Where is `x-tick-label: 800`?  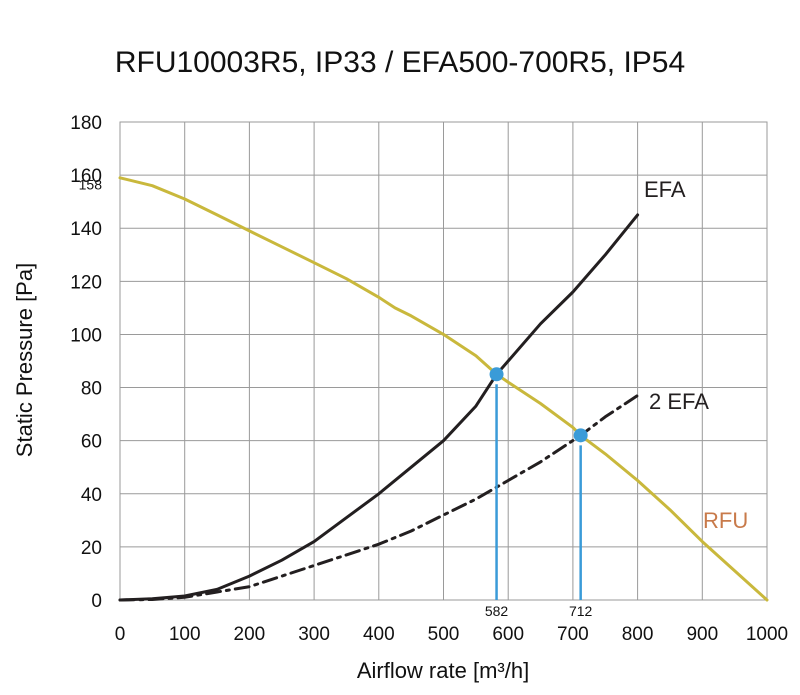 x-tick-label: 800 is located at coordinates (638, 634).